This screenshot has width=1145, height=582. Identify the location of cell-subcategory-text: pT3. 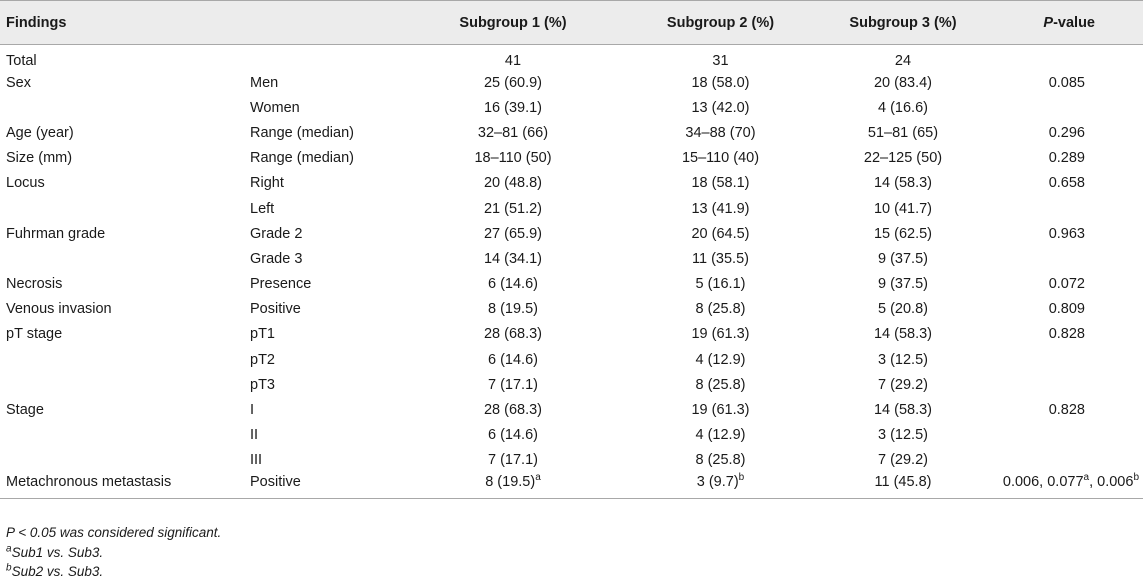
(262, 384).